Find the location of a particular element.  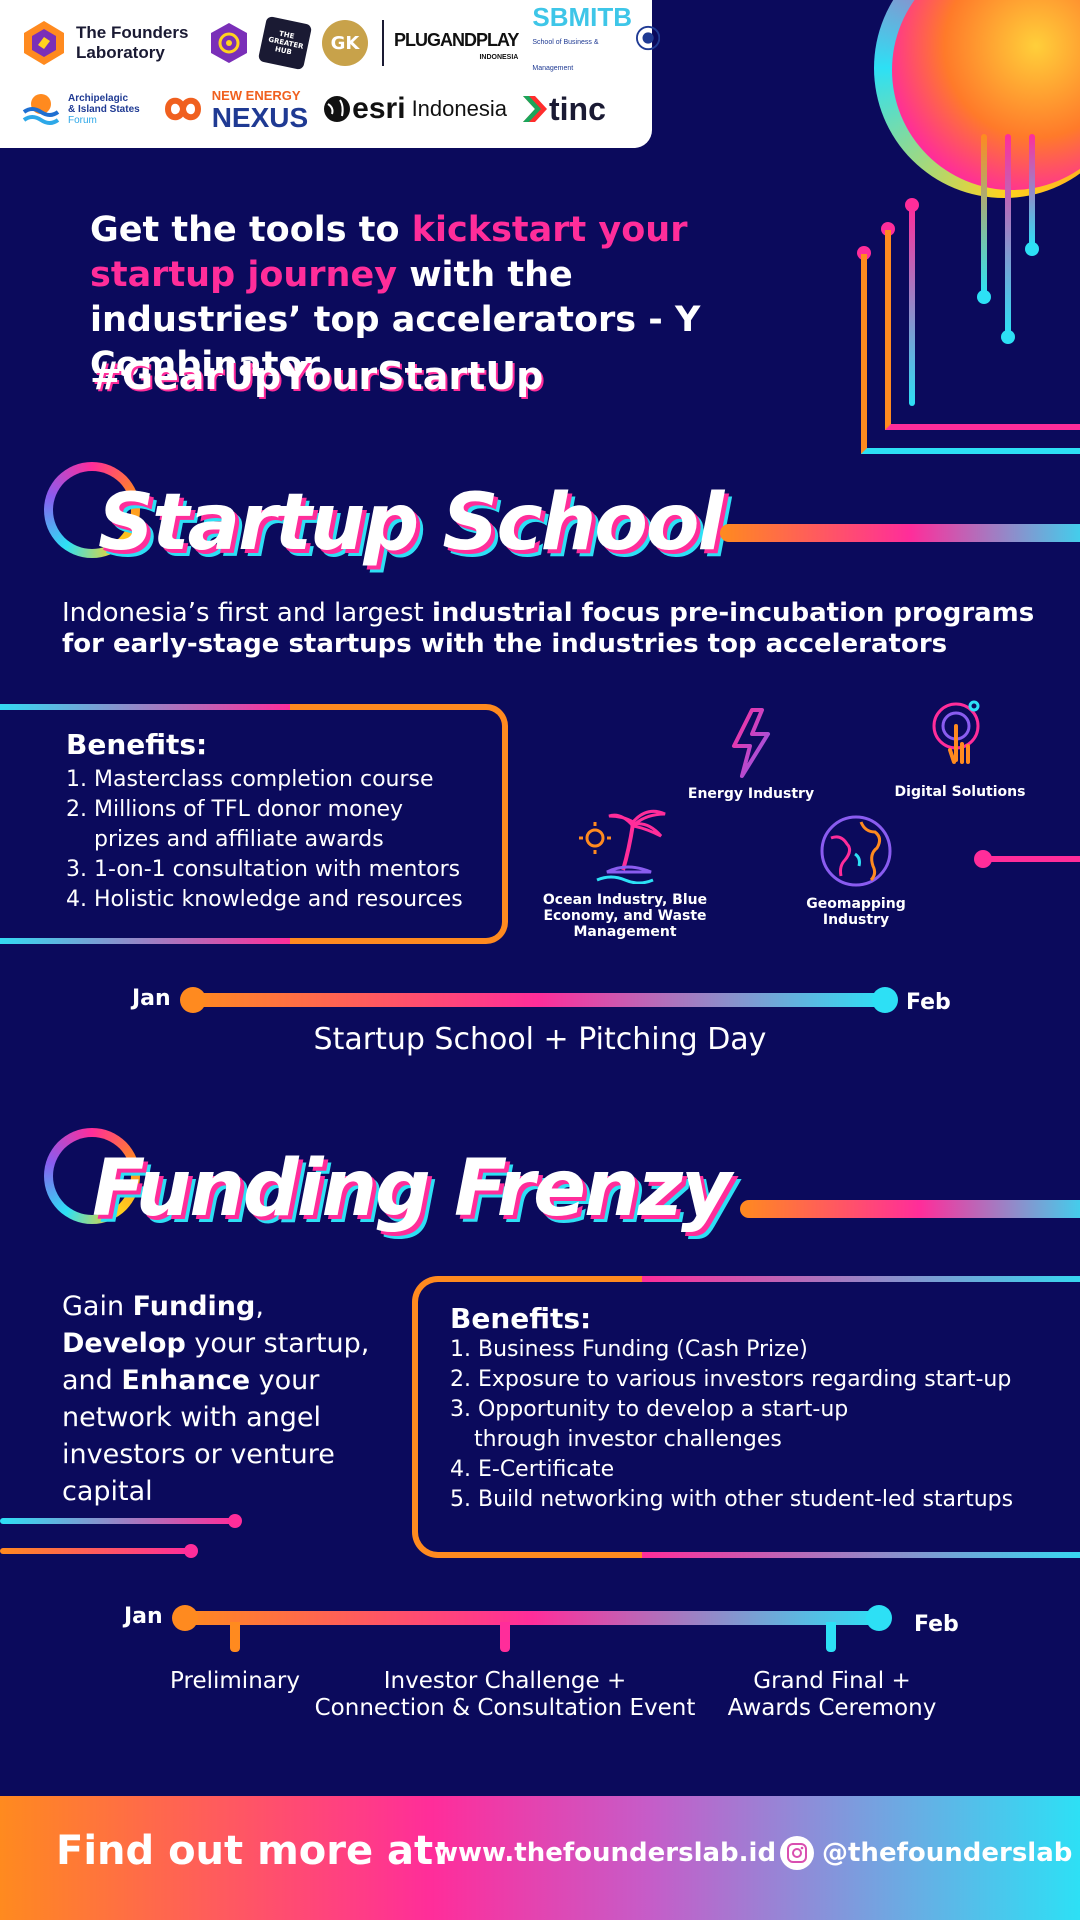

plug-and-play-logo: PLUGANDPLAY INDONESIA is located at coordinates (450, 43).